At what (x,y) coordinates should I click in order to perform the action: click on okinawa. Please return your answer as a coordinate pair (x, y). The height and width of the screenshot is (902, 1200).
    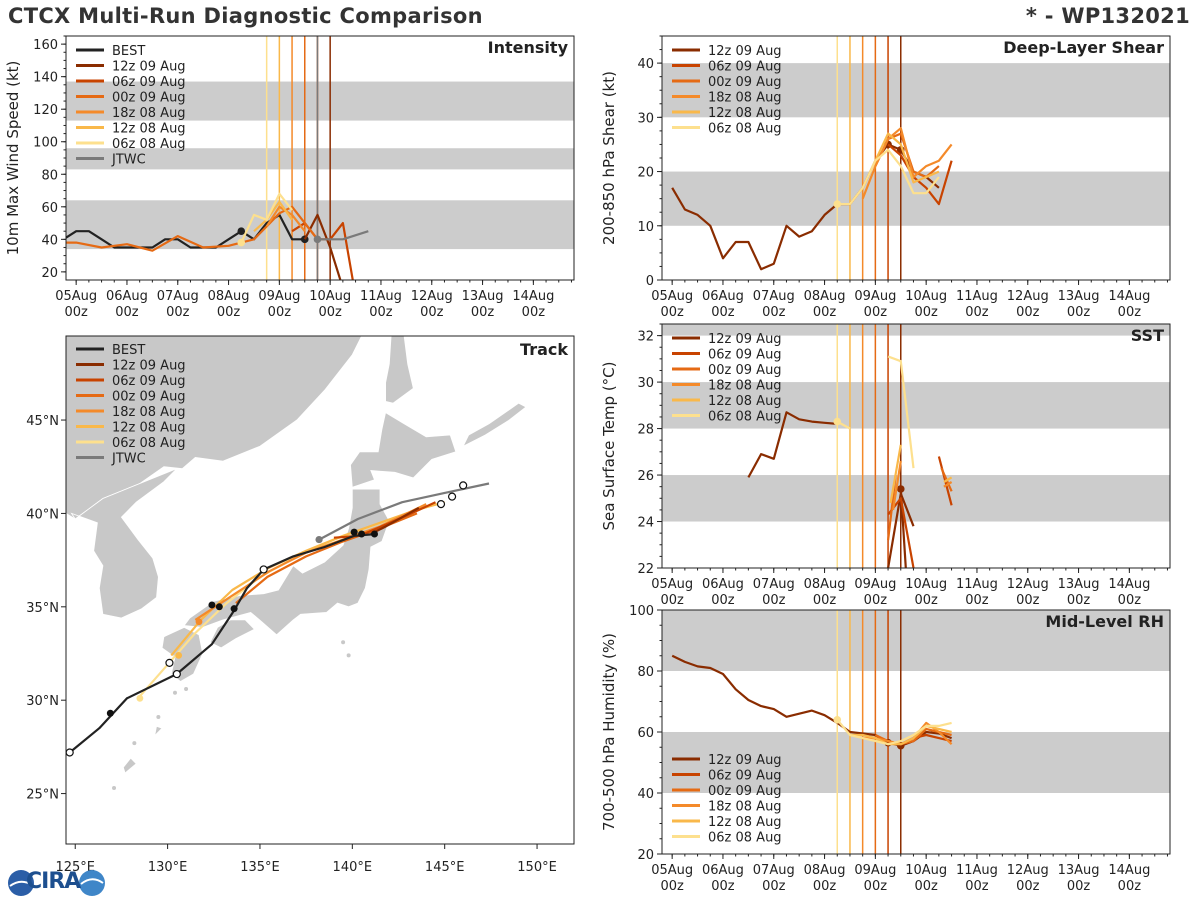
    Looking at the image, I should click on (129, 765).